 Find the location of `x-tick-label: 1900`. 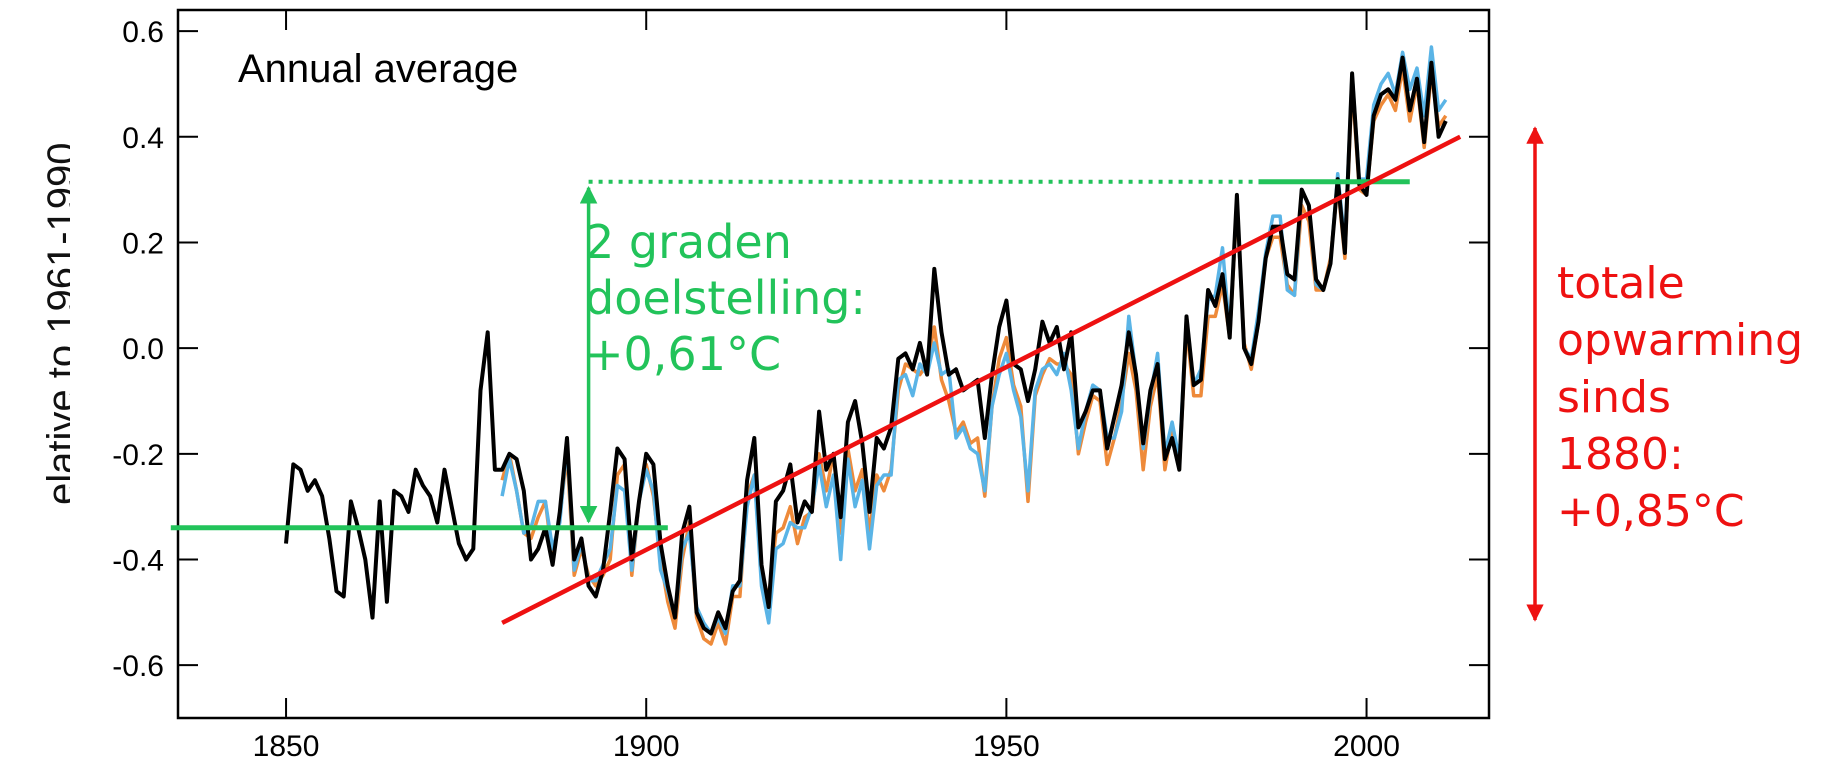

x-tick-label: 1900 is located at coordinates (646, 744).